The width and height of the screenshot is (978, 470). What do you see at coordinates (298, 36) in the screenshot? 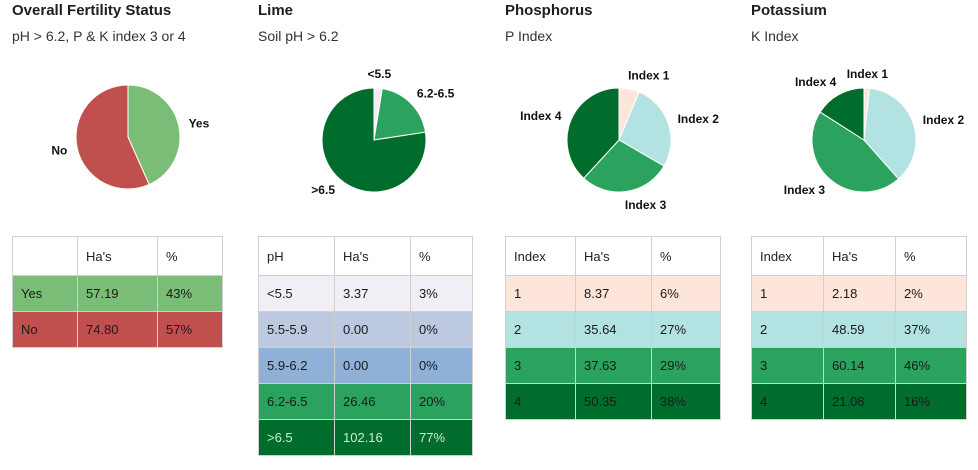
I see `panel-subtitle: Soil pH > 6.2` at bounding box center [298, 36].